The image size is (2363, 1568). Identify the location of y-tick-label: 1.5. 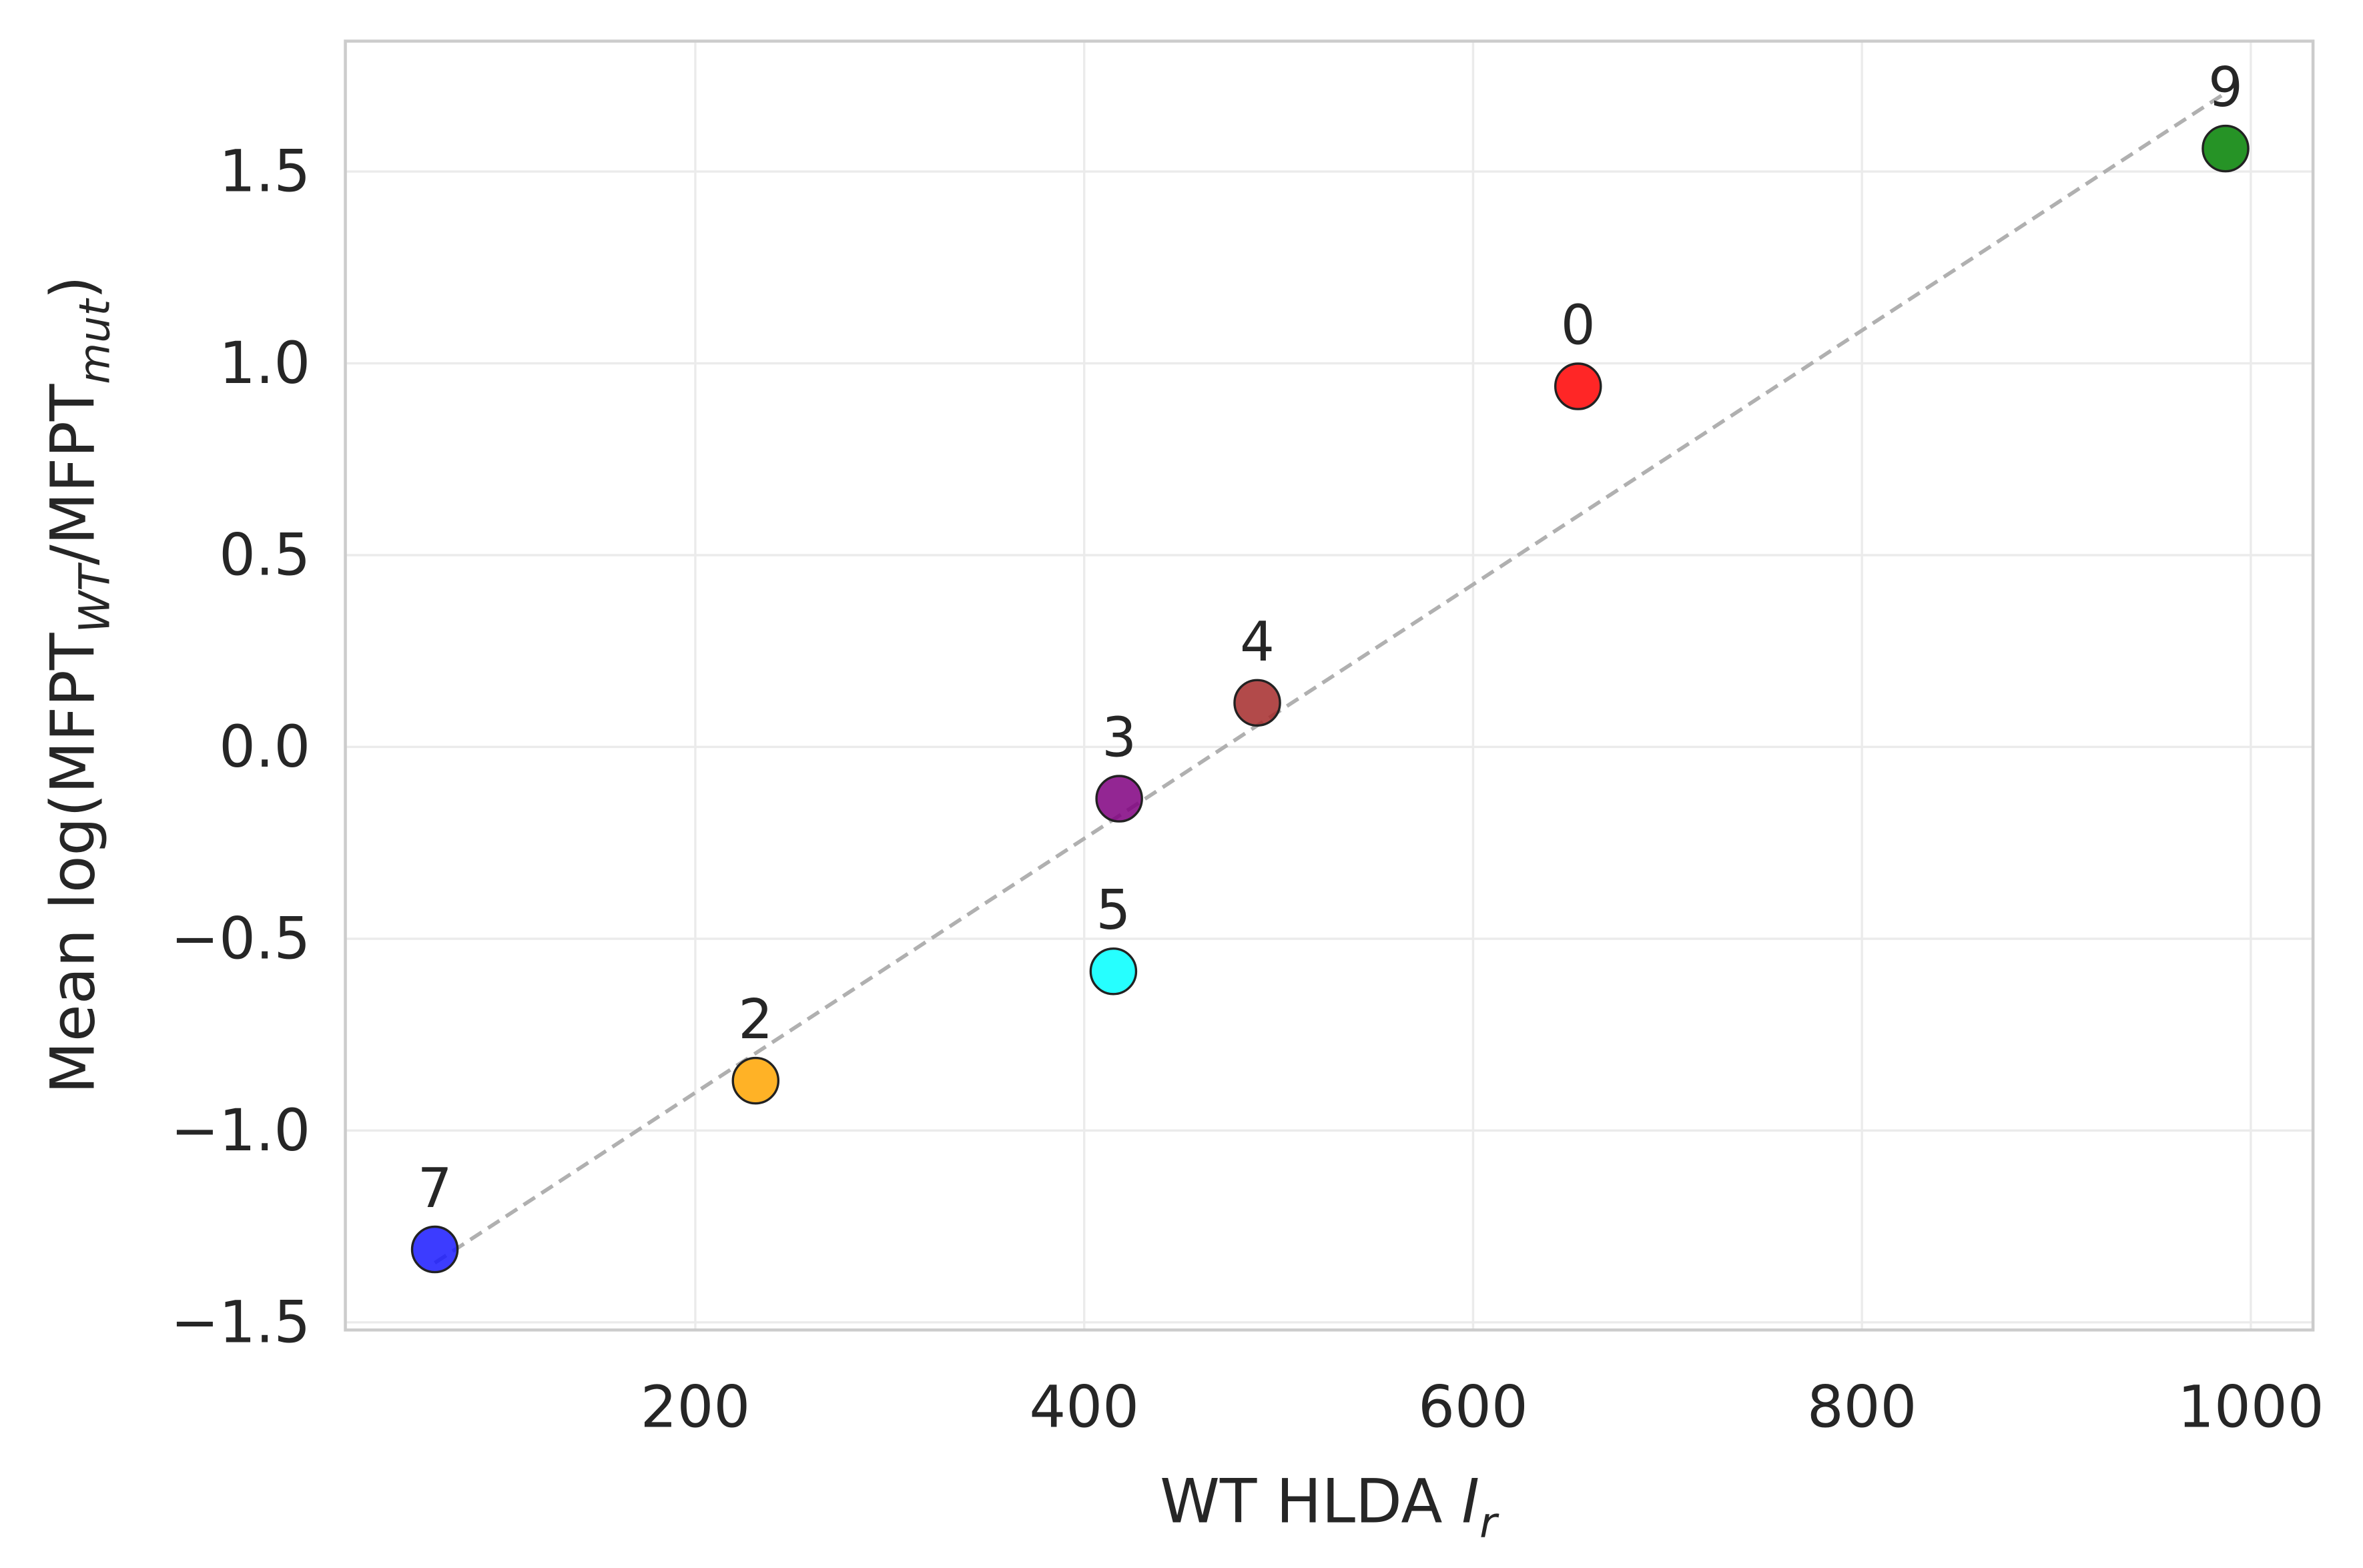
(264, 172).